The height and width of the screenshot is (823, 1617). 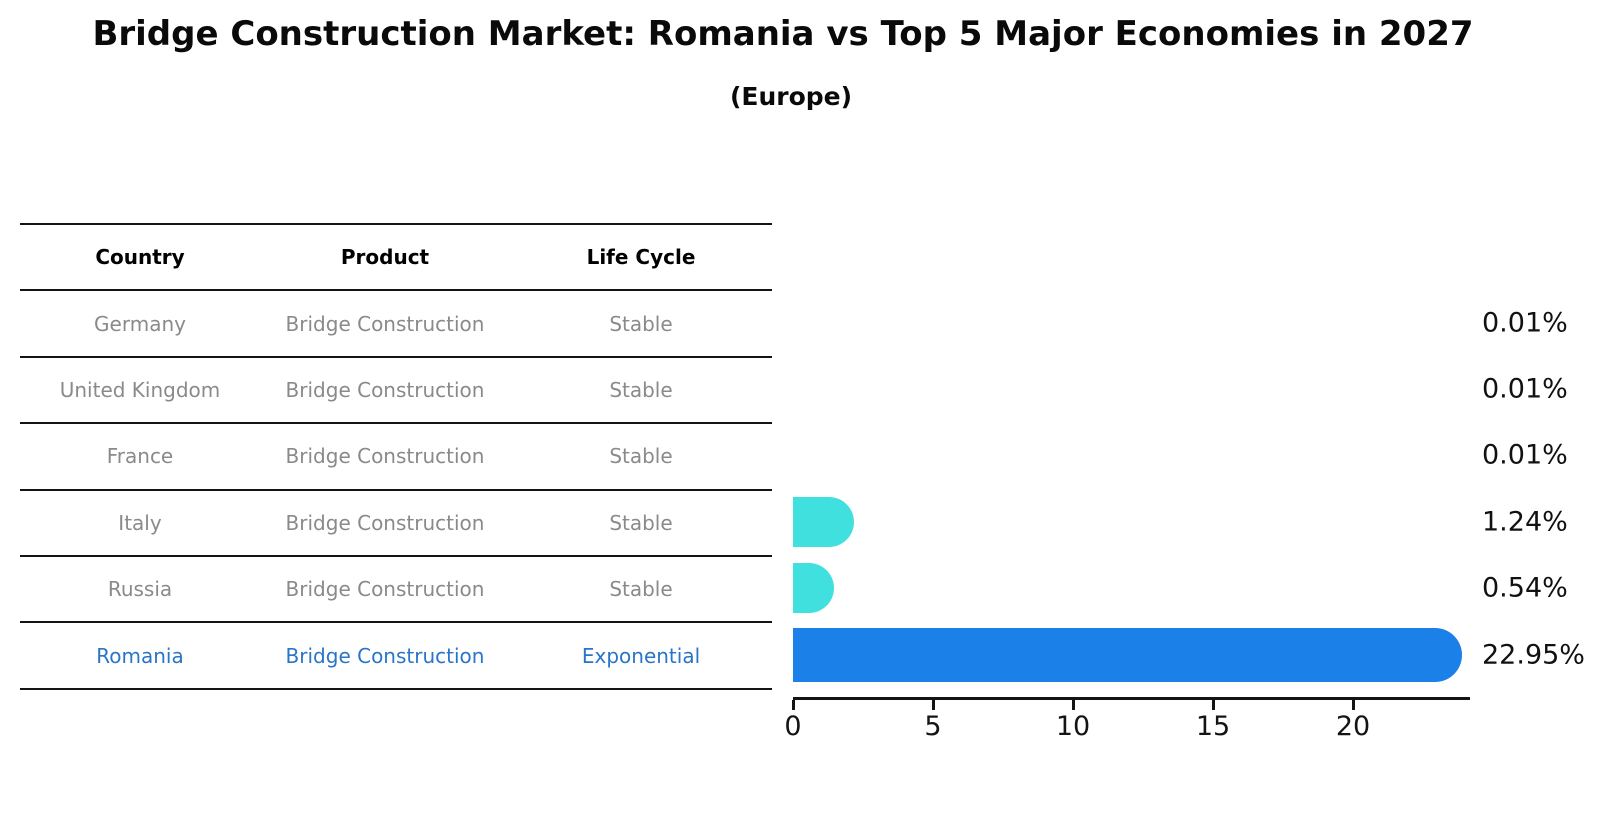 I want to click on value-label-italy: 1.24%, so click(x=1525, y=522).